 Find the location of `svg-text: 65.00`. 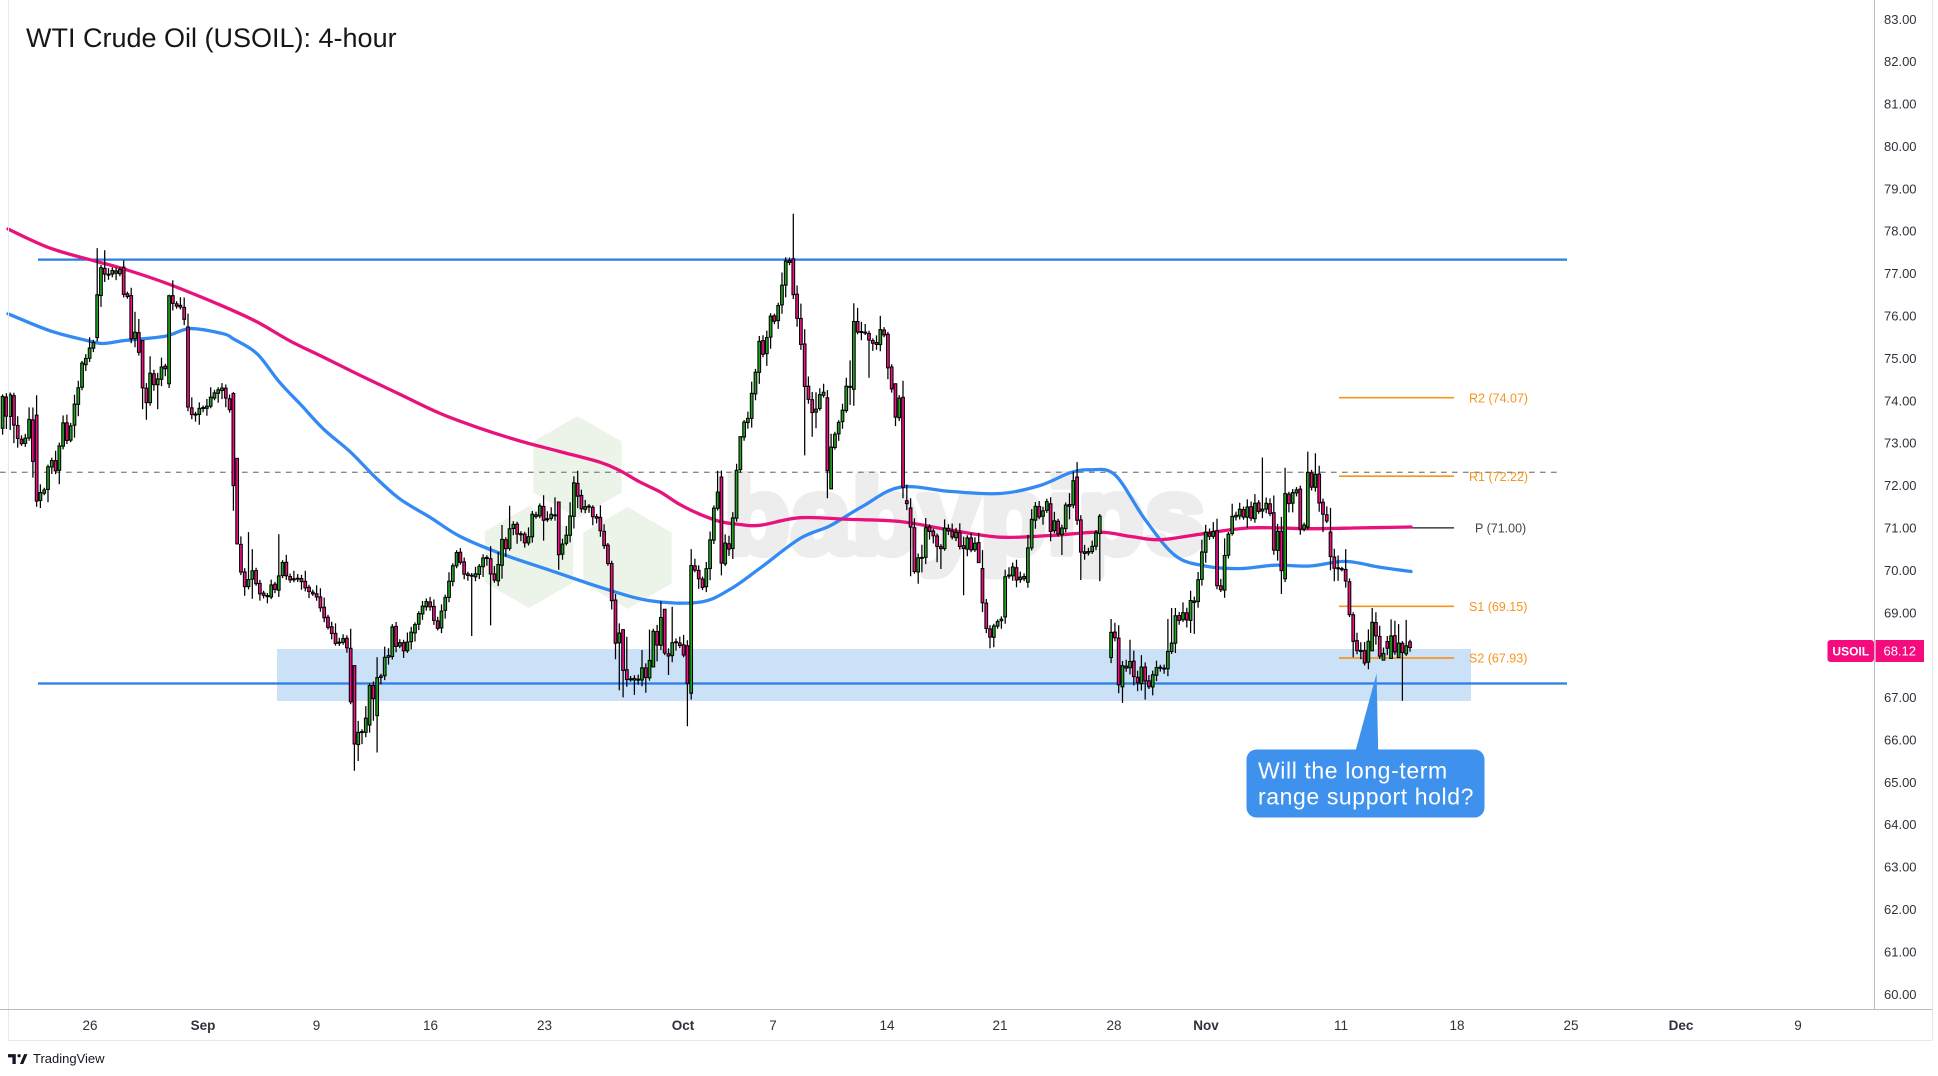

svg-text: 65.00 is located at coordinates (1900, 782).